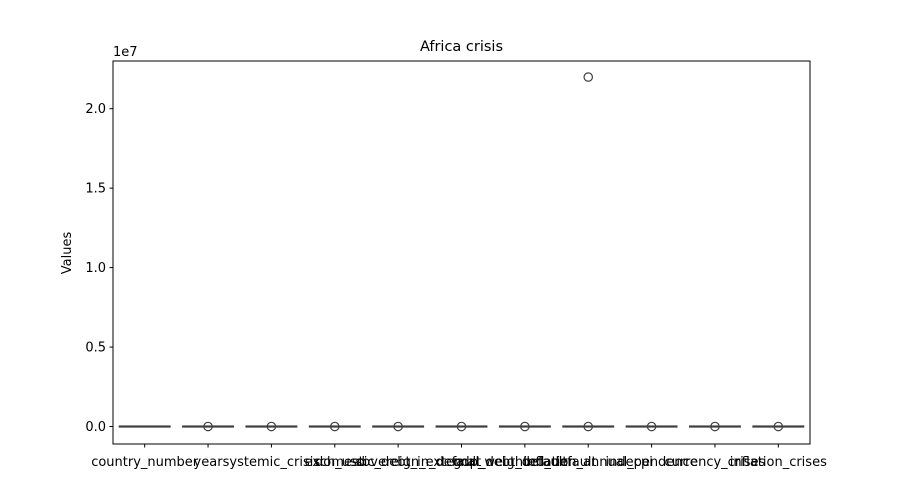 Image resolution: width=900 pixels, height=500 pixels. I want to click on y-tick-label: 1.5, so click(95, 189).